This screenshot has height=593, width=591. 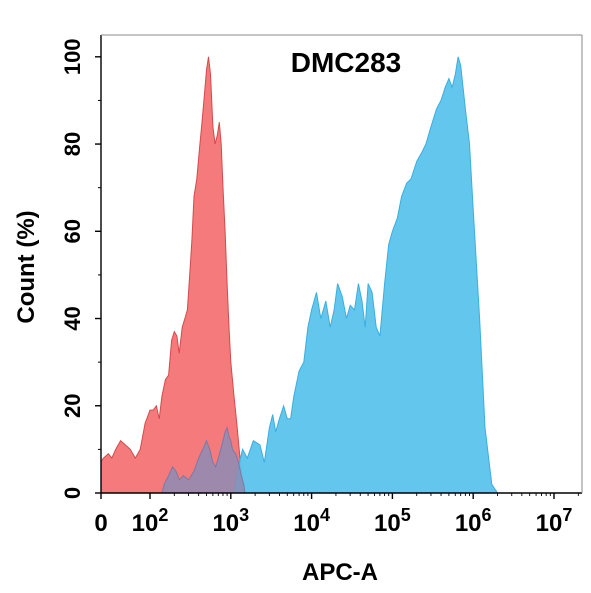 I want to click on chart-title: DMC283, so click(x=346, y=62).